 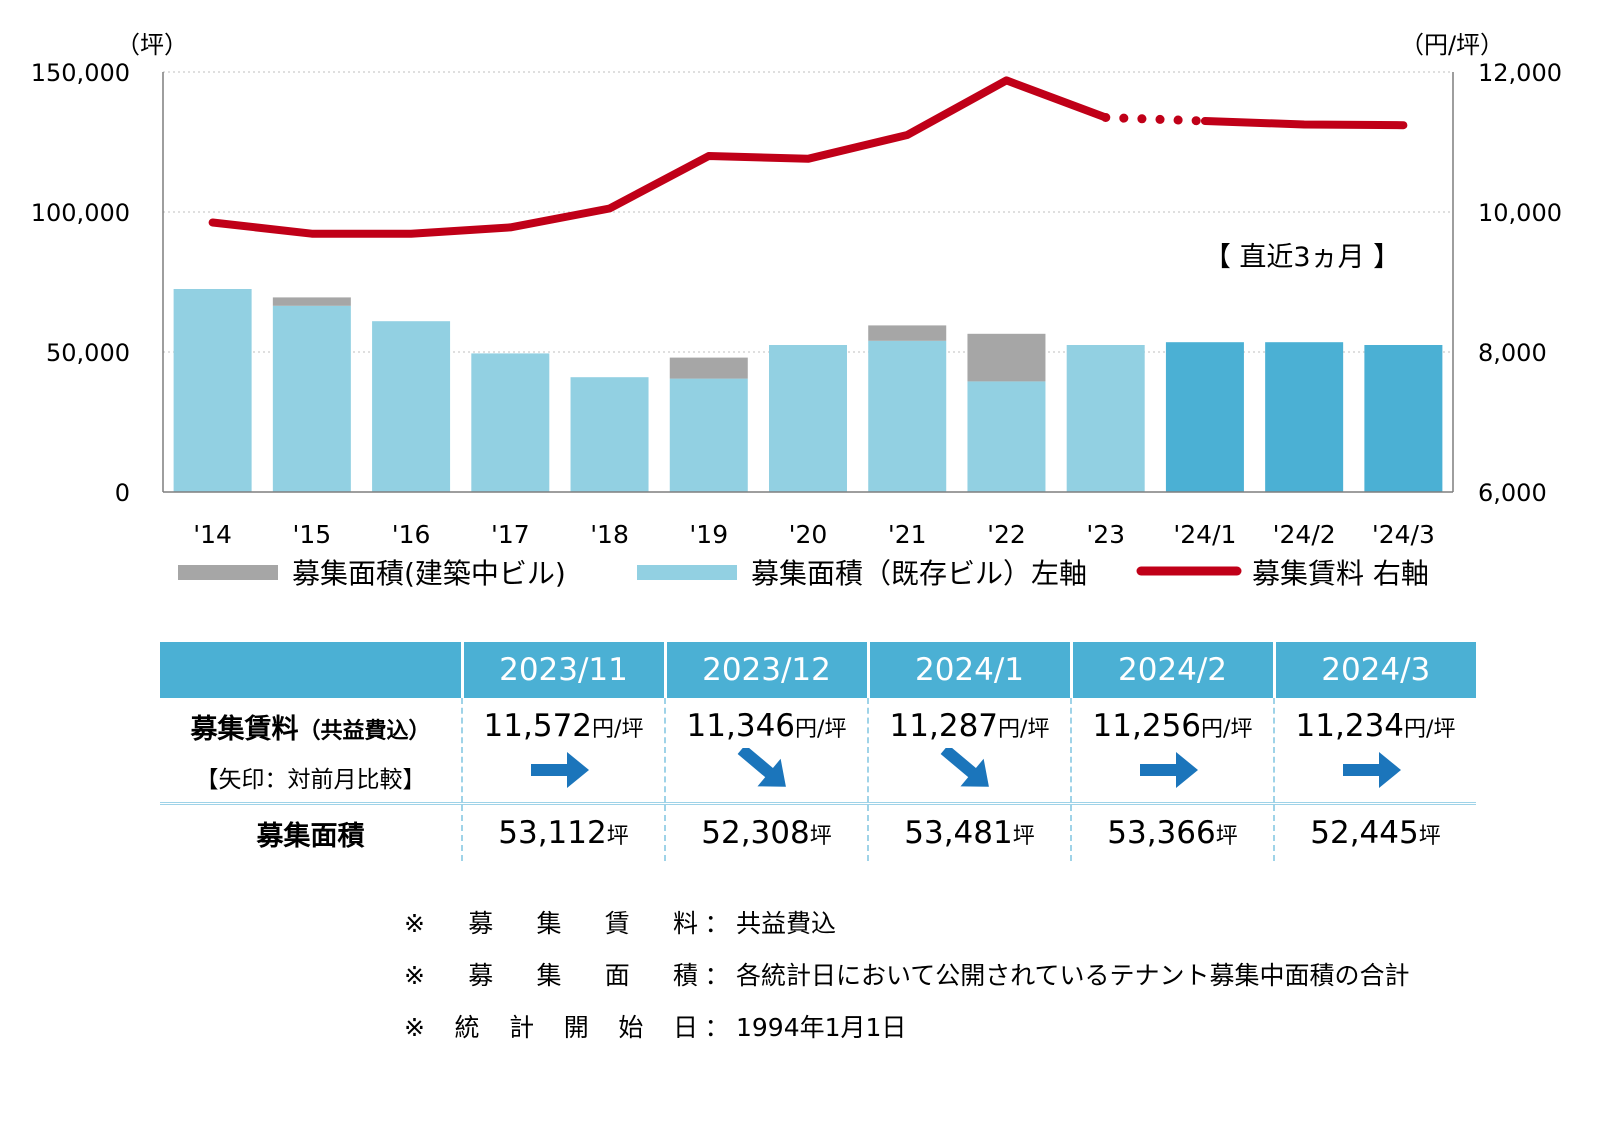 I want to click on rent-label: 募集賃料, so click(x=244, y=729).